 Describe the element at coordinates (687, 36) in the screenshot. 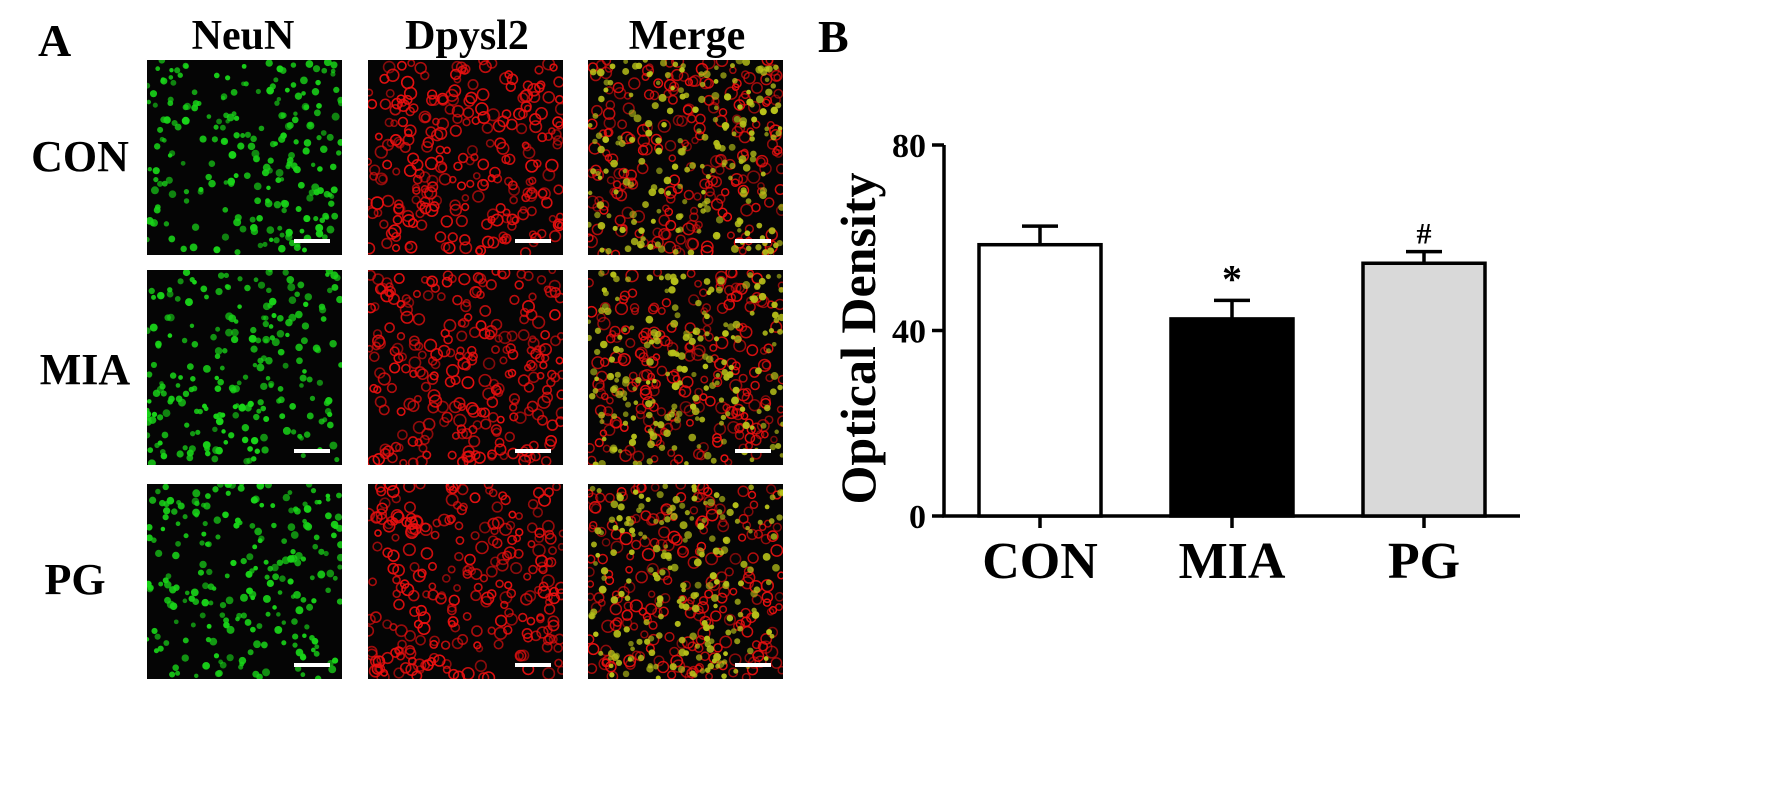

I see `column-header-merge: Merge` at that location.